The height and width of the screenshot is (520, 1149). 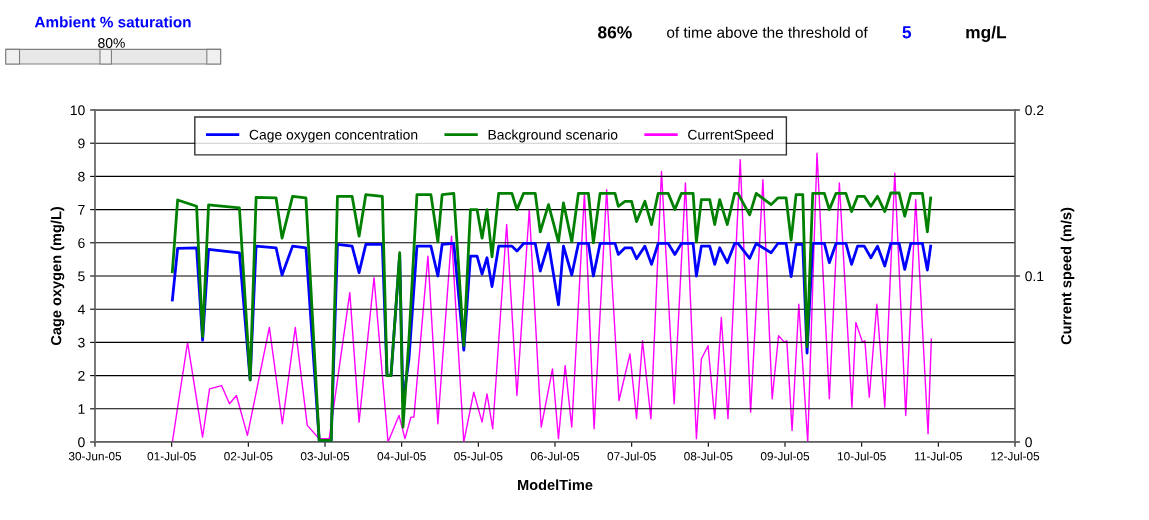 What do you see at coordinates (81, 309) in the screenshot?
I see `y-tick-label: 4` at bounding box center [81, 309].